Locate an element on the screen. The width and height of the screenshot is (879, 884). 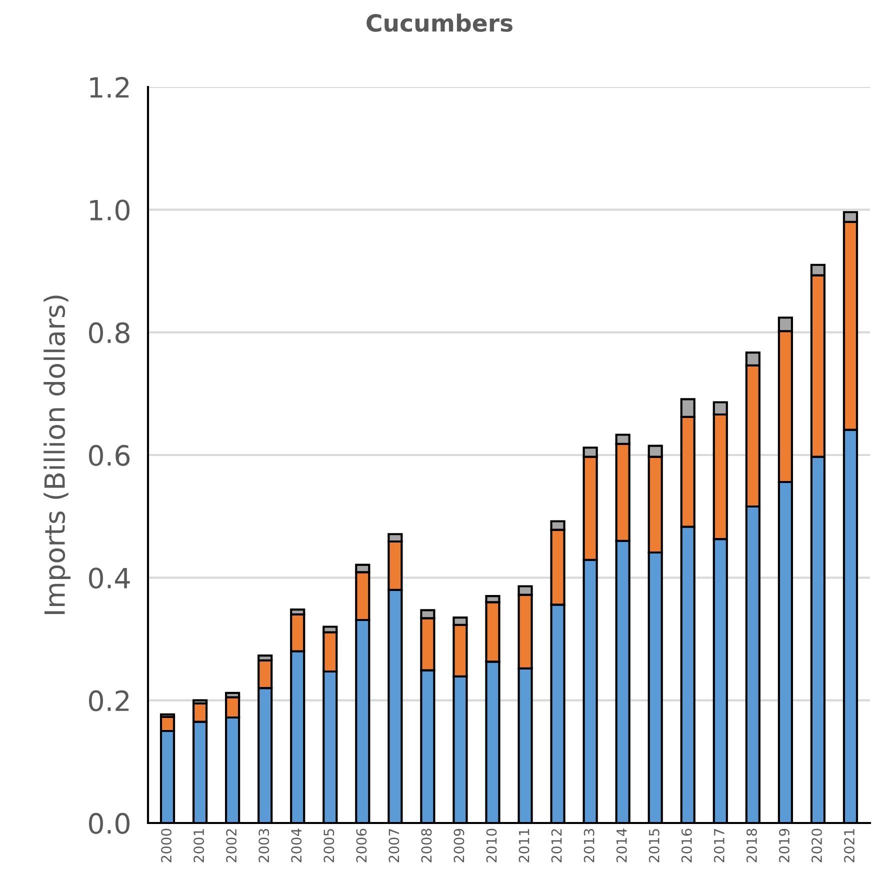
x-tick-label: 2021 is located at coordinates (849, 845).